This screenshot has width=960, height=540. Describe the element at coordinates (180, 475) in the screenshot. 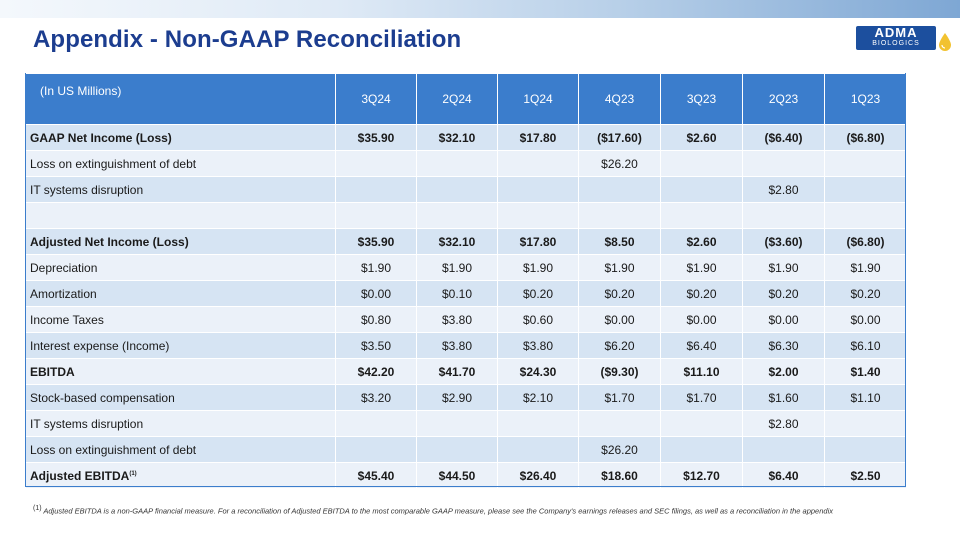

I see `row-label: Adjusted EBITDA(1)` at that location.